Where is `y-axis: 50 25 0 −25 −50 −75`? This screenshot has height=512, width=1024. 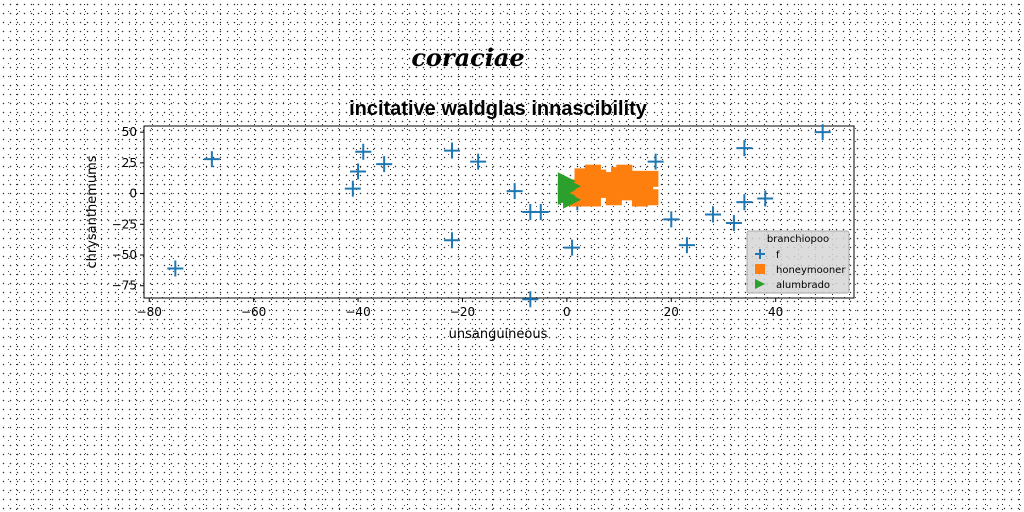
y-axis: 50 25 0 −25 −50 −75 is located at coordinates (128, 209).